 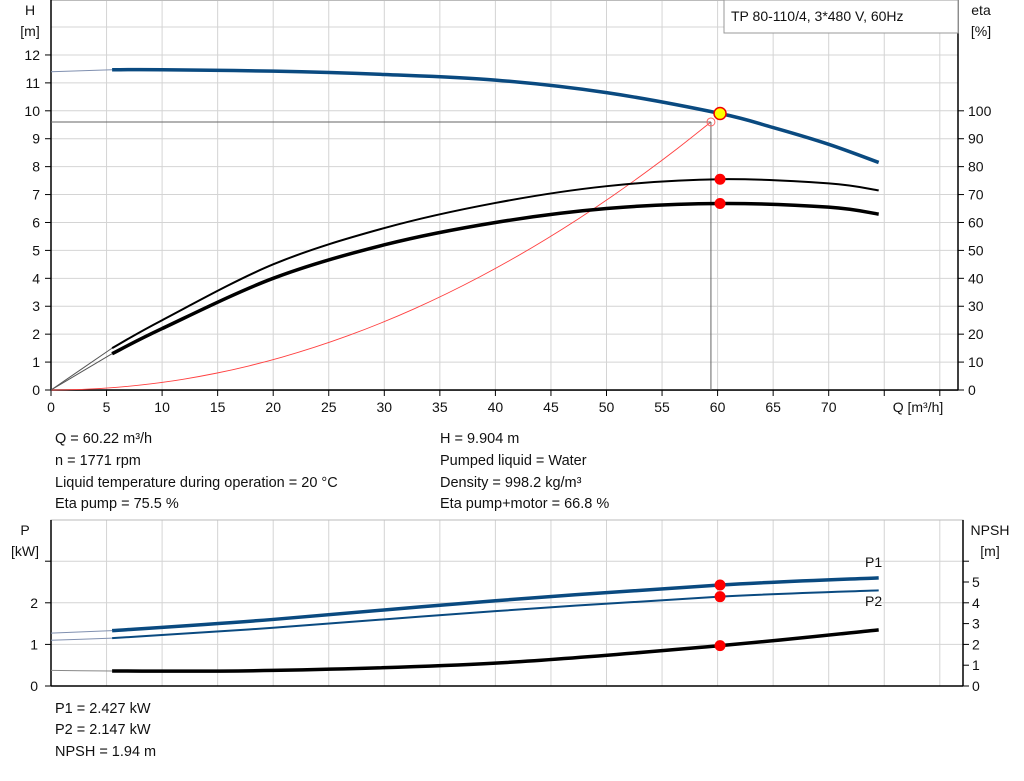 I want to click on eta-pump-curve-extension, so click(x=81, y=369).